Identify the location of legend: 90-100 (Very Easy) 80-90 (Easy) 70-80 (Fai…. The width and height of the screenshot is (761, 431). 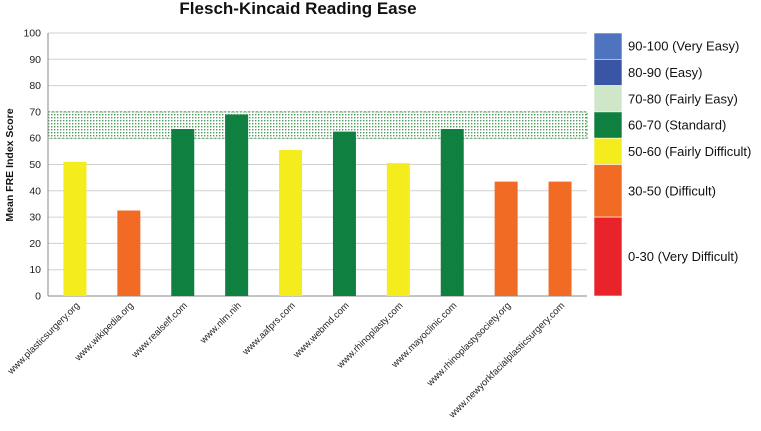
(672, 164).